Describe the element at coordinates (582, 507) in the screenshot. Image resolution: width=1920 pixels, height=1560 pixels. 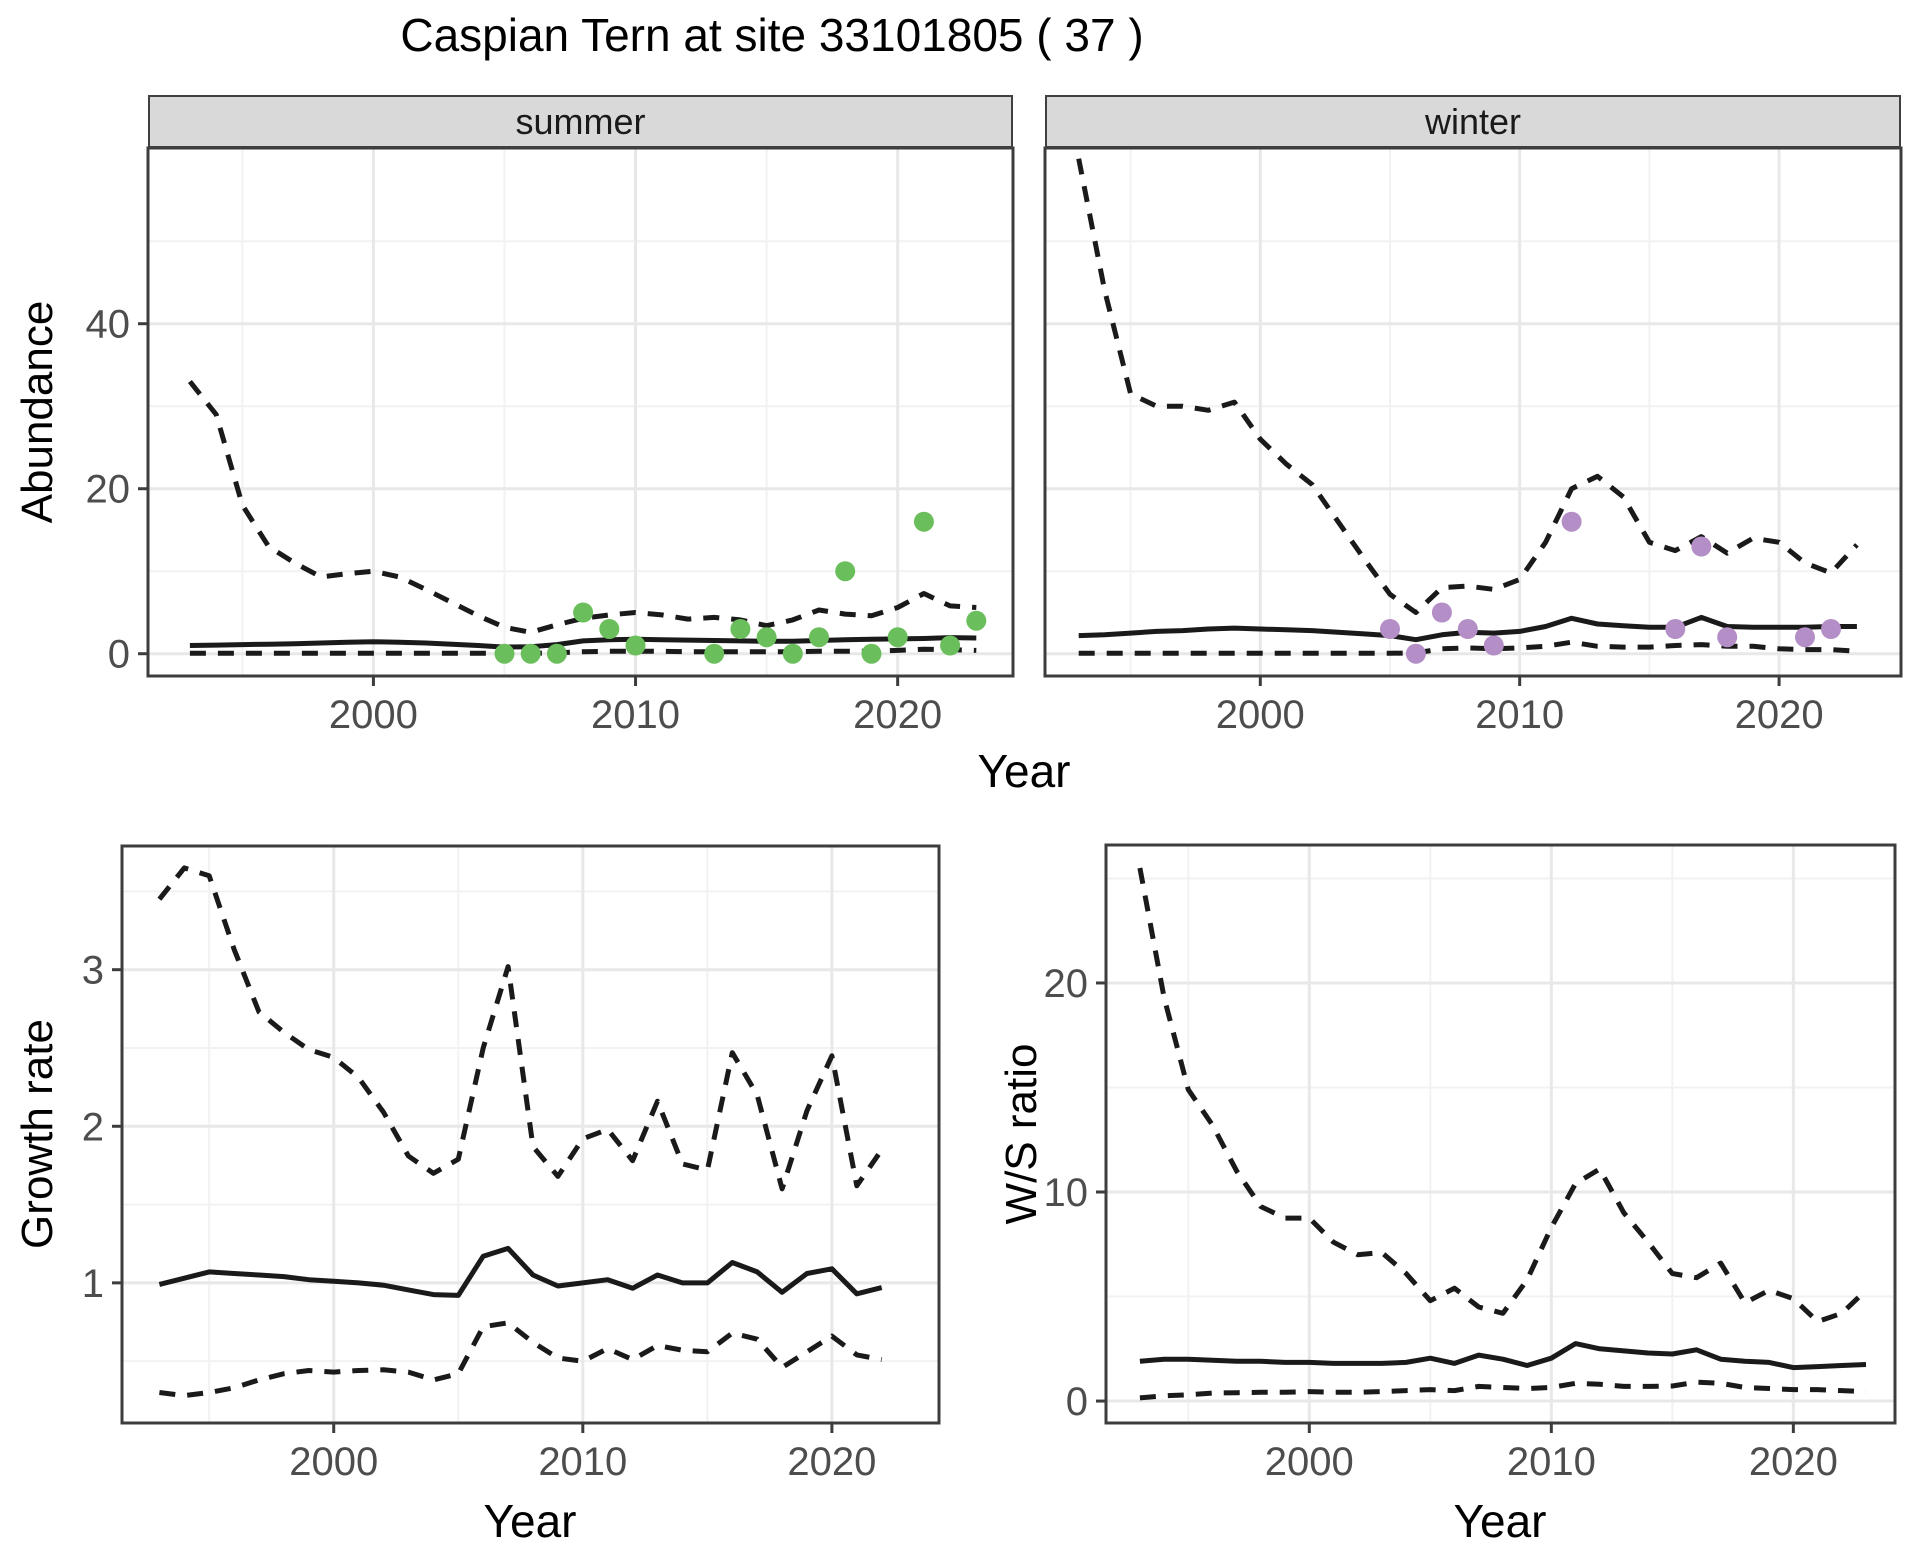
I see `abundance_summer-upper_95ci-line` at that location.